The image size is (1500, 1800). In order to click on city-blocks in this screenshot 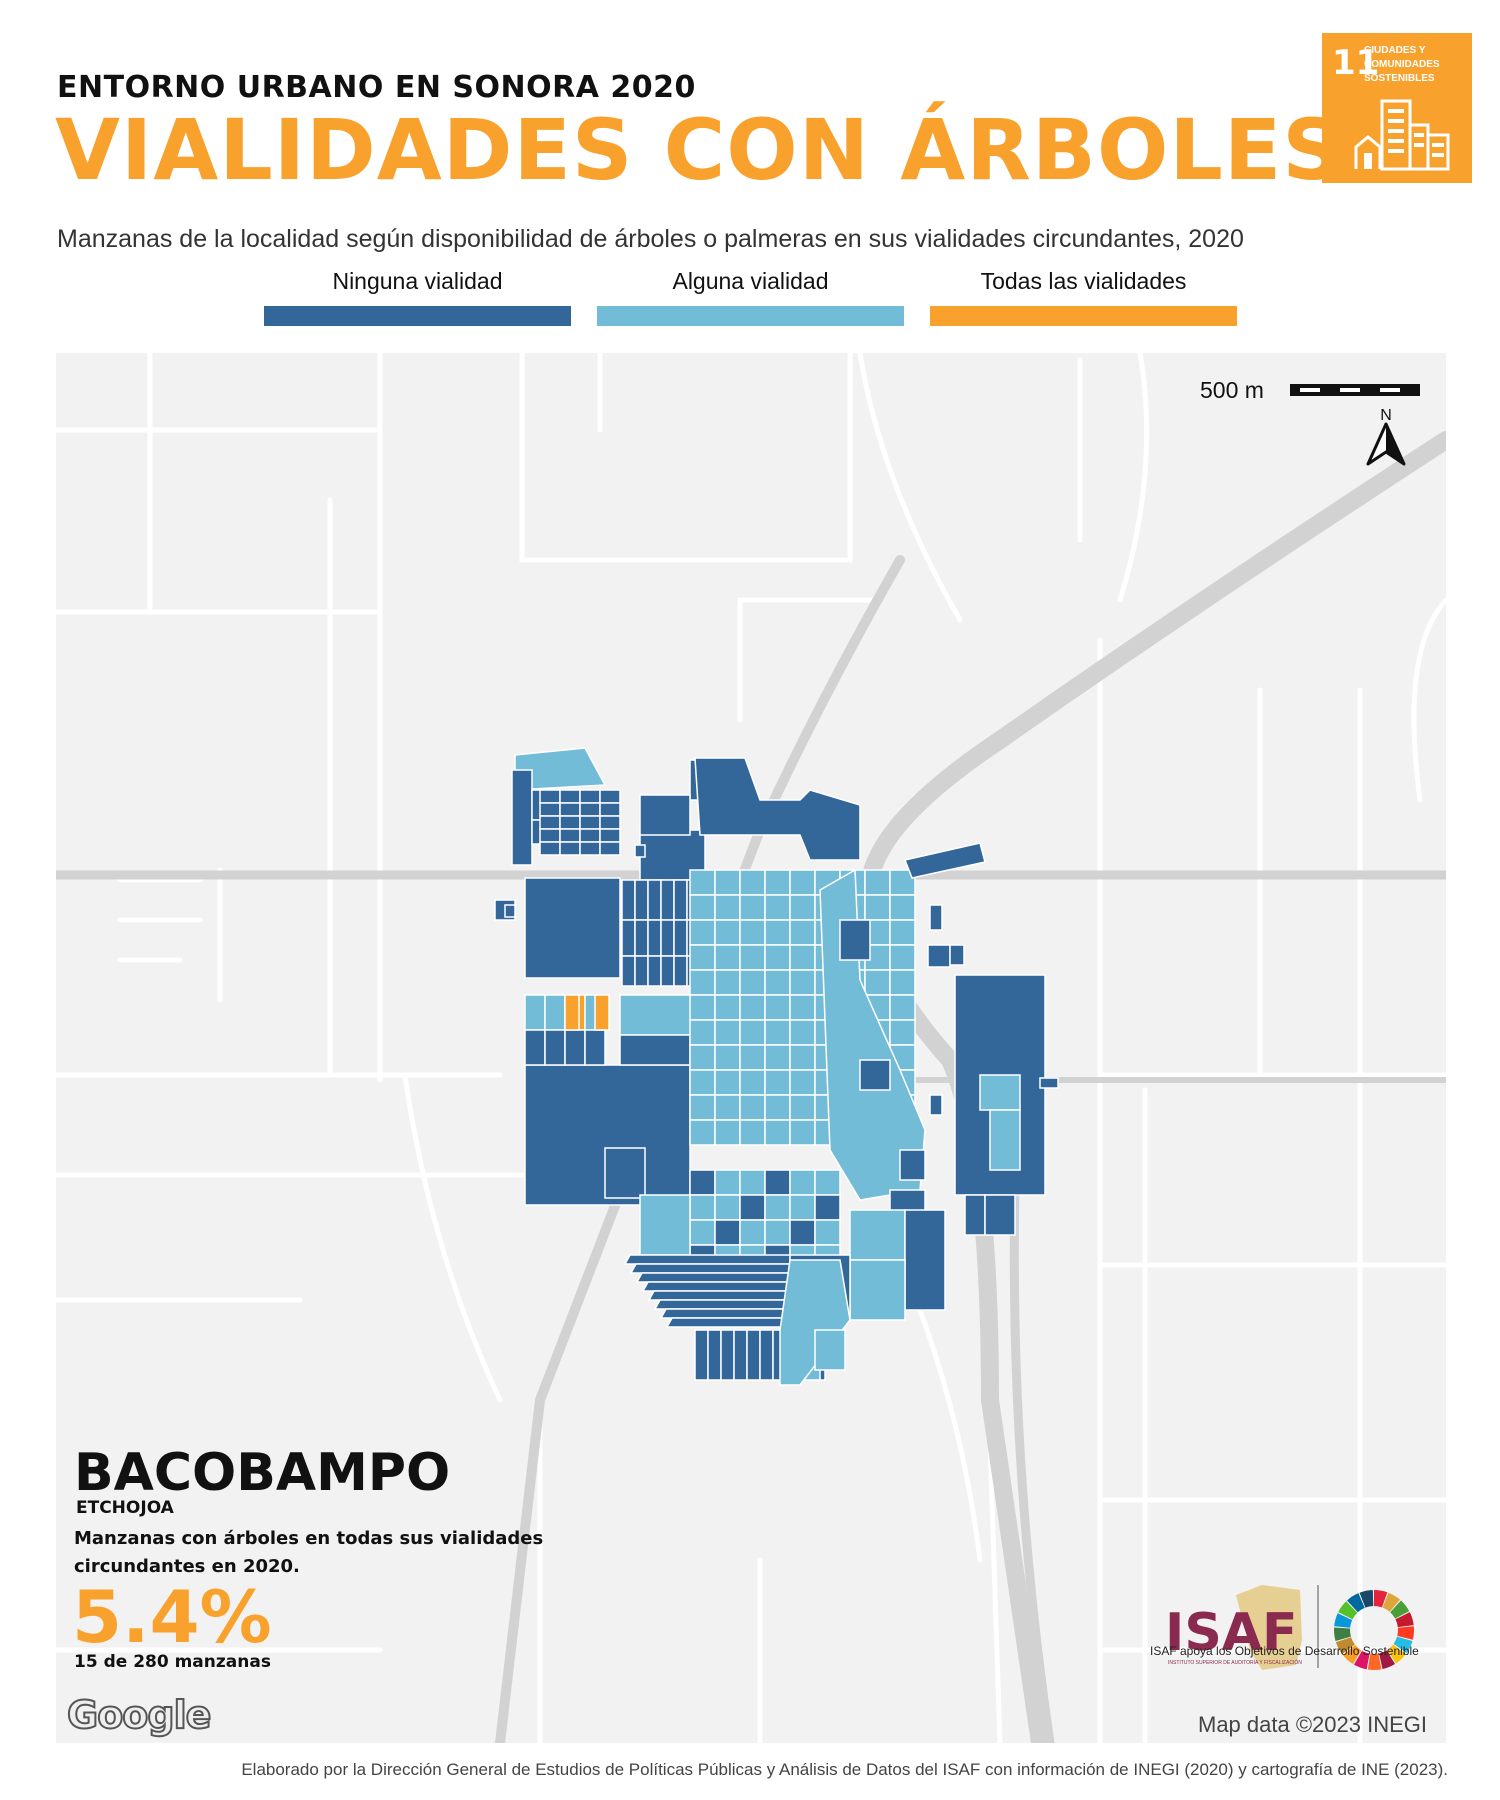, I will do `click(776, 1066)`.